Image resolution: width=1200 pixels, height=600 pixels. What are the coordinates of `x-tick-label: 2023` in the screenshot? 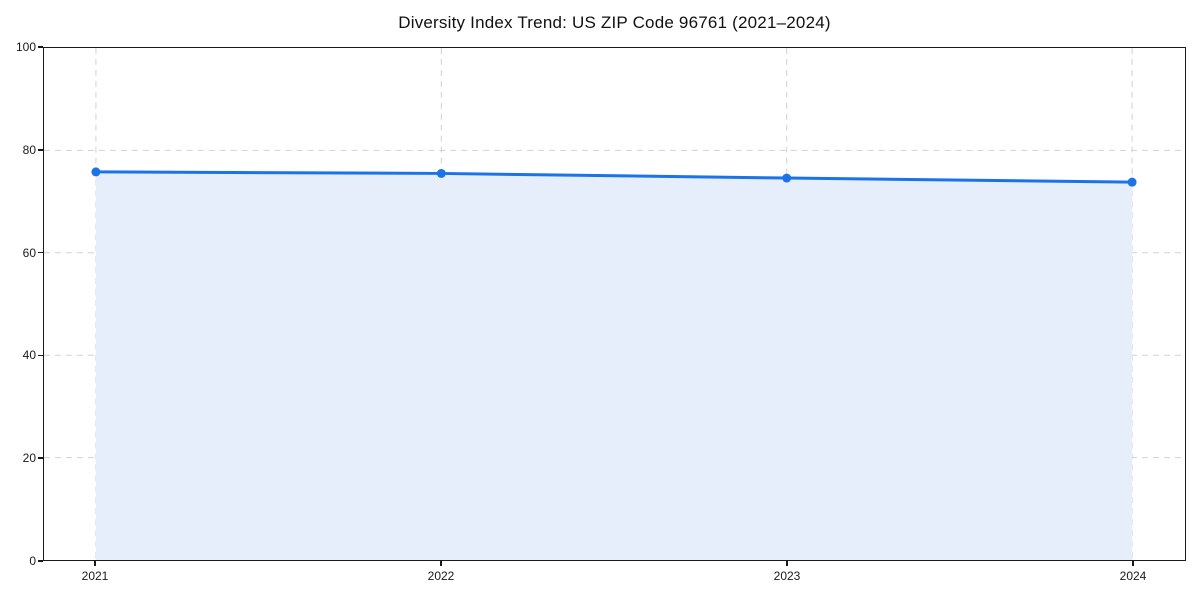 It's located at (787, 576).